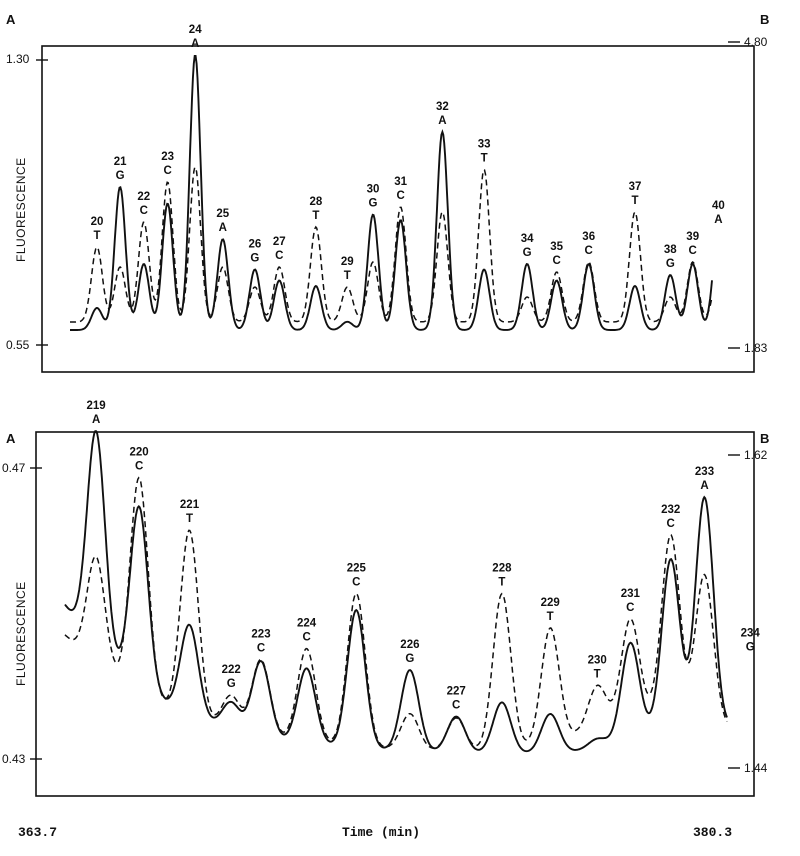 This screenshot has height=856, width=800. I want to click on bottom-peak-base-226: G, so click(409, 659).